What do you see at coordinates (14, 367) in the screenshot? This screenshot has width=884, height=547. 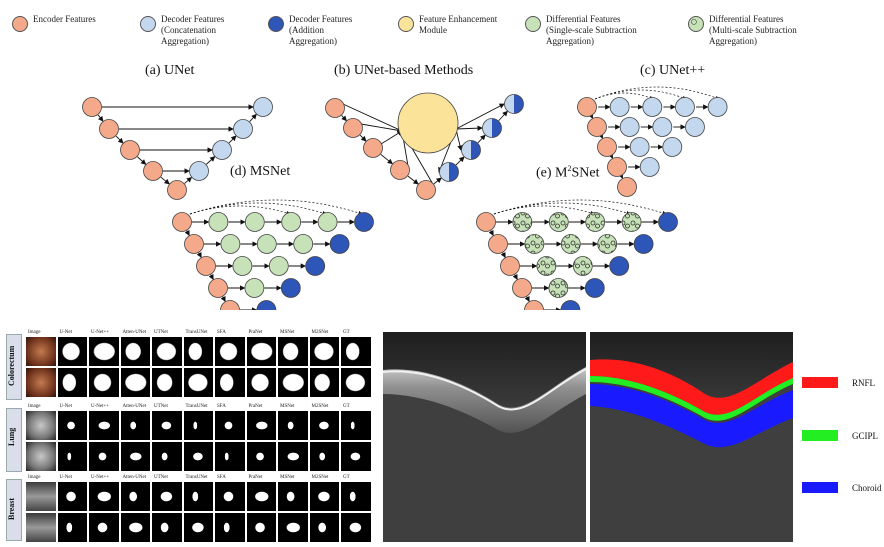 I see `row-label-box` at bounding box center [14, 367].